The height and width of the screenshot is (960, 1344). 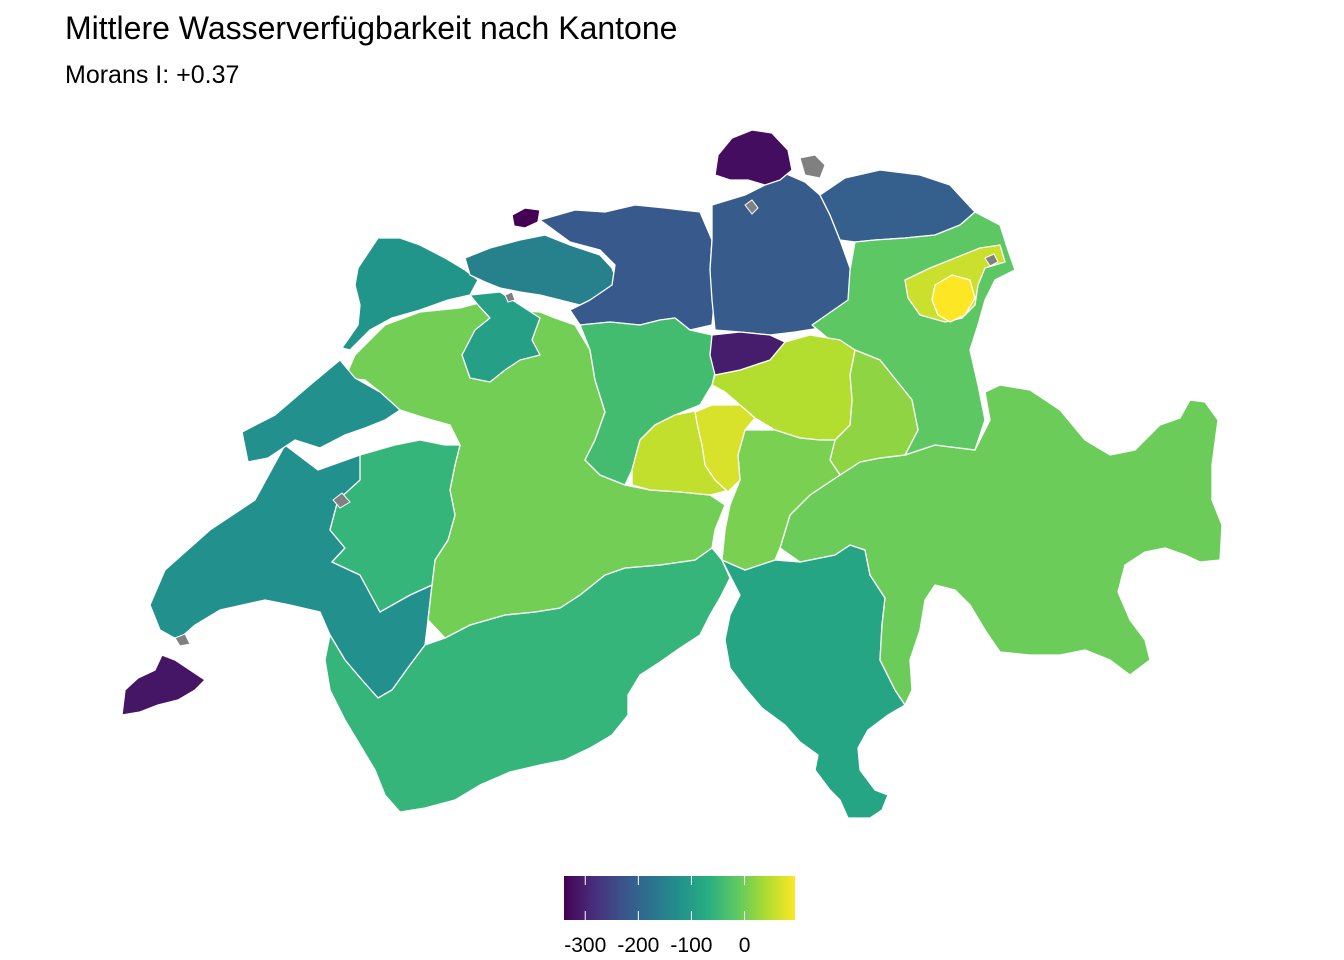 I want to click on map-subtitle: Morans I: +0.37, so click(x=152, y=75).